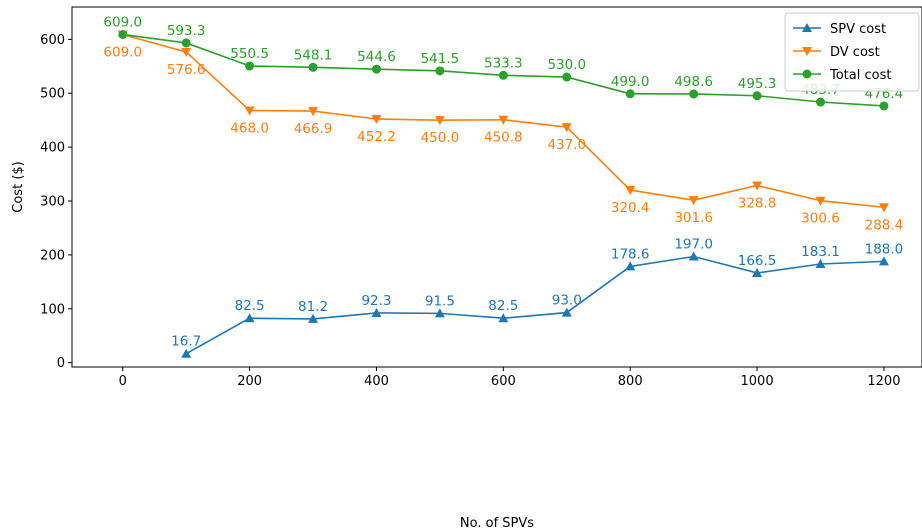  What do you see at coordinates (52, 309) in the screenshot?
I see `y-tick-label: 100` at bounding box center [52, 309].